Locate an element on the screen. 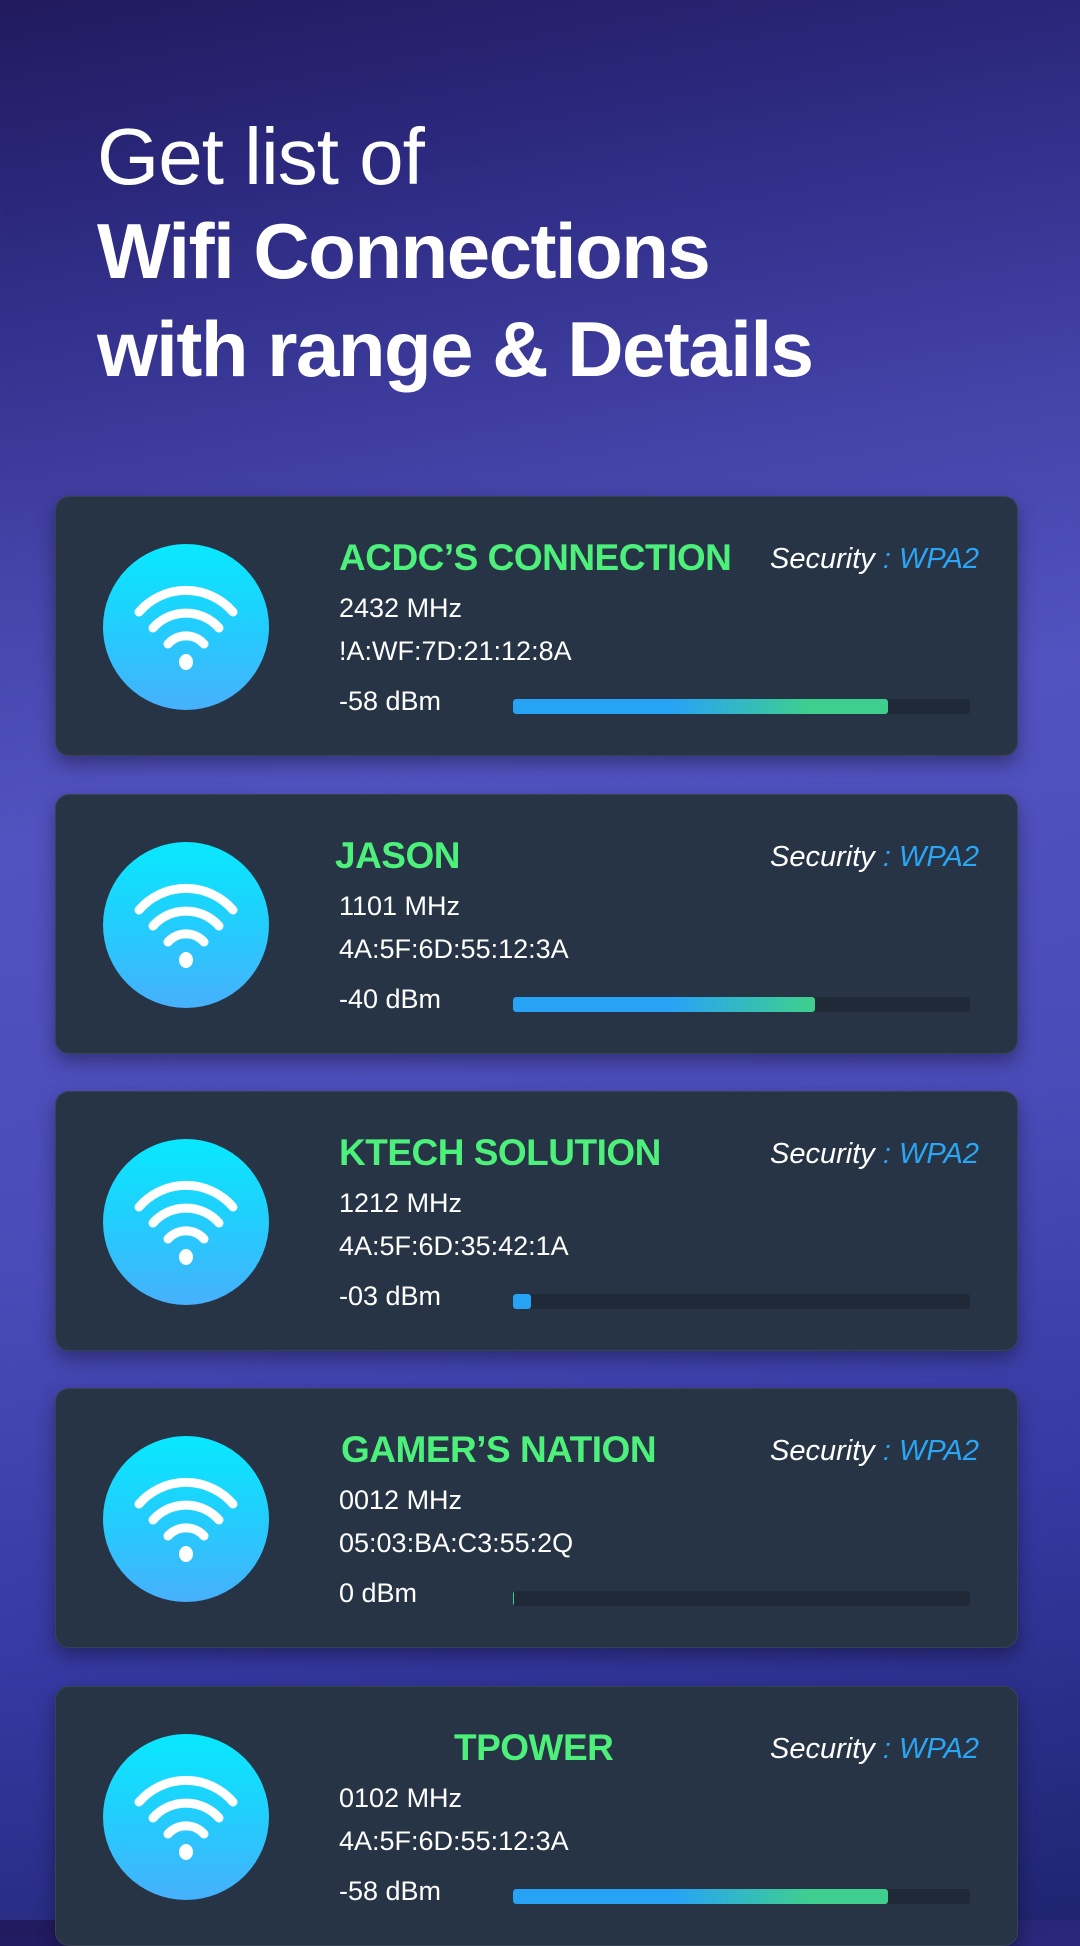 This screenshot has width=1080, height=1946. frequency: 0102 MHz is located at coordinates (401, 1798).